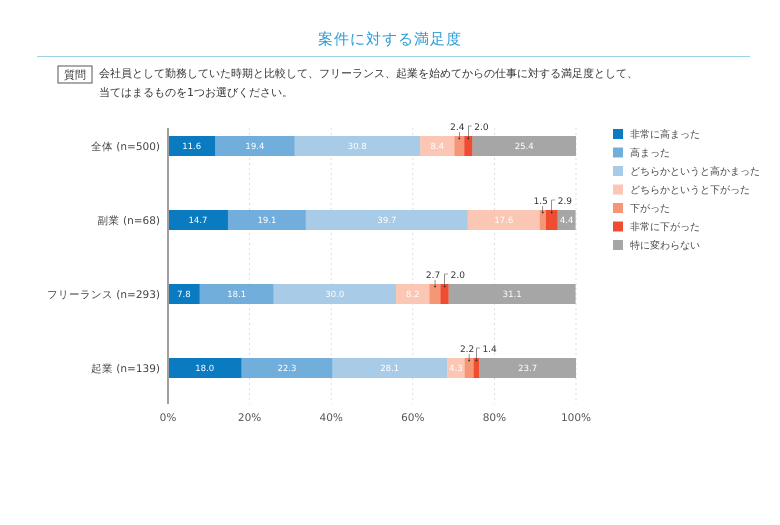  Describe the element at coordinates (412, 418) in the screenshot. I see `x-tick-label: 60%` at that location.